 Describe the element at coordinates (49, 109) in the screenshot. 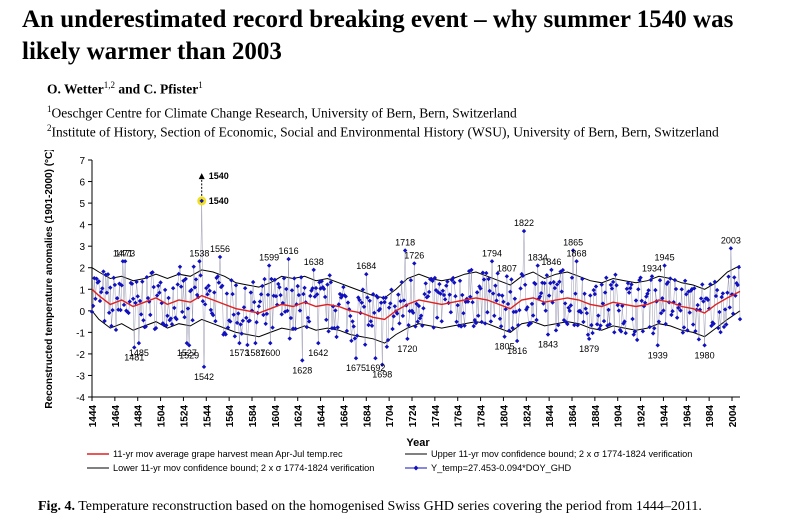

I see `affiliation-1-marker: 1` at that location.